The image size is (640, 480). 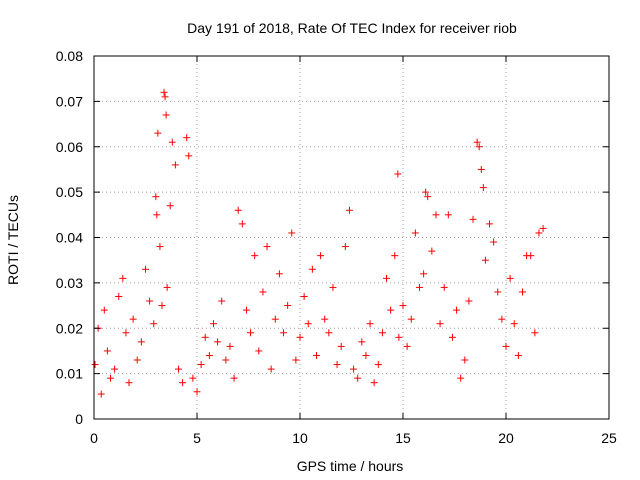 What do you see at coordinates (69, 374) in the screenshot?
I see `y-tick-label: 0.01` at bounding box center [69, 374].